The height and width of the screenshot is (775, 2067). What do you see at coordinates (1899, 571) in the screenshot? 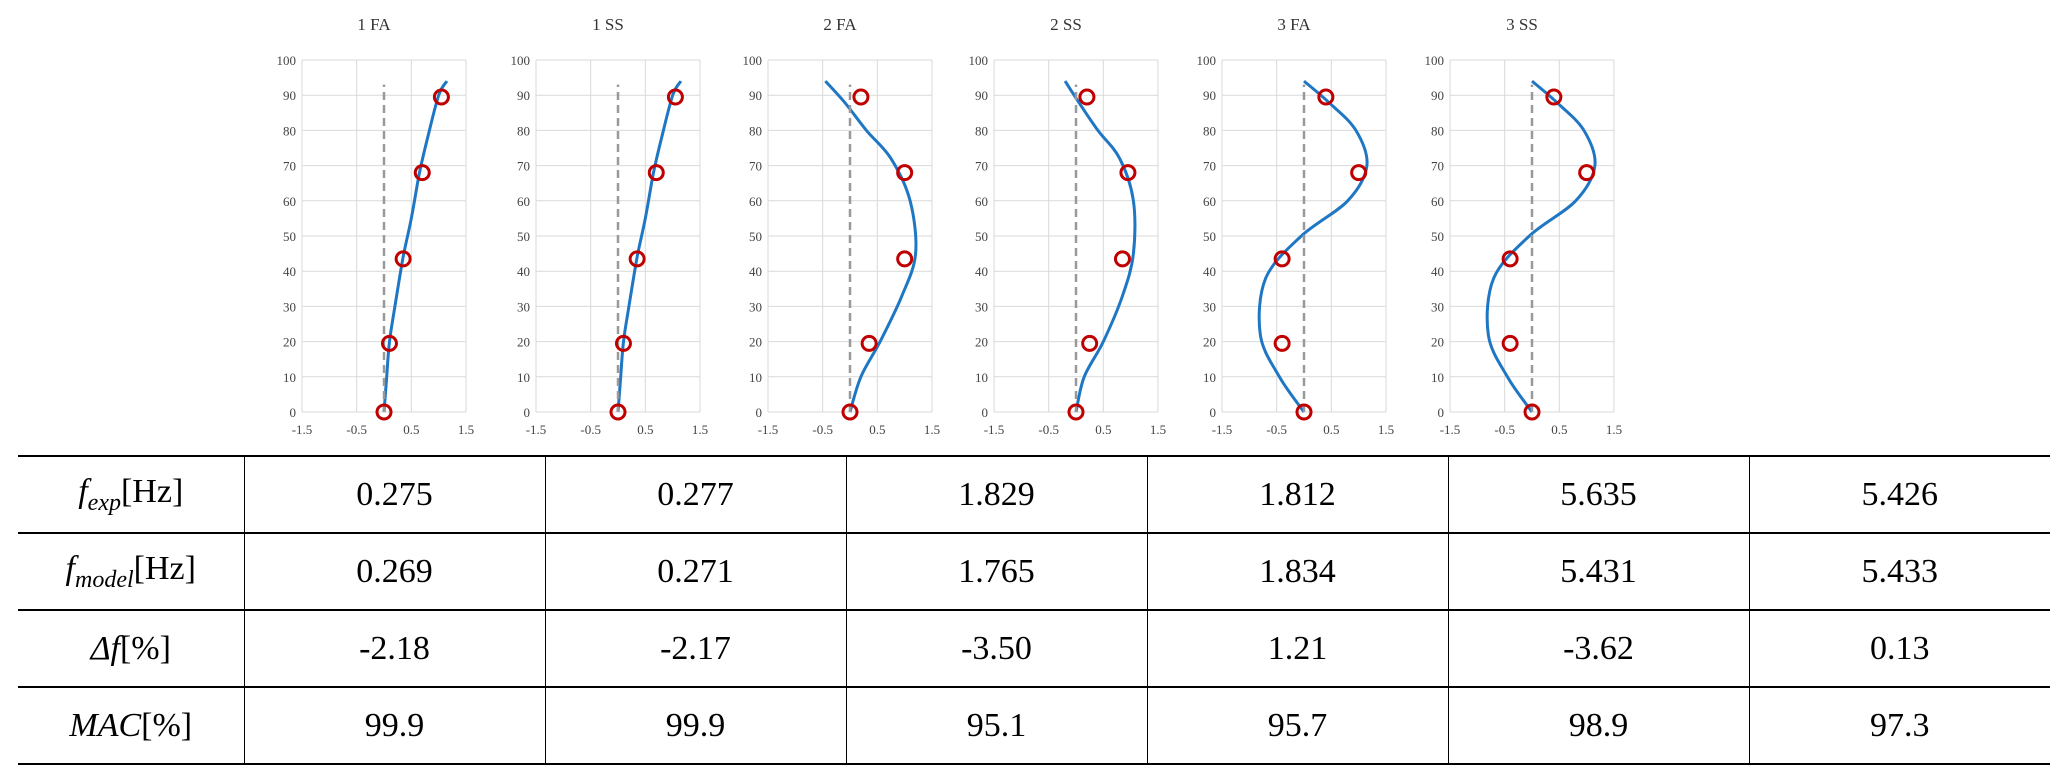
I see `table-cell: 5.433` at bounding box center [1899, 571].